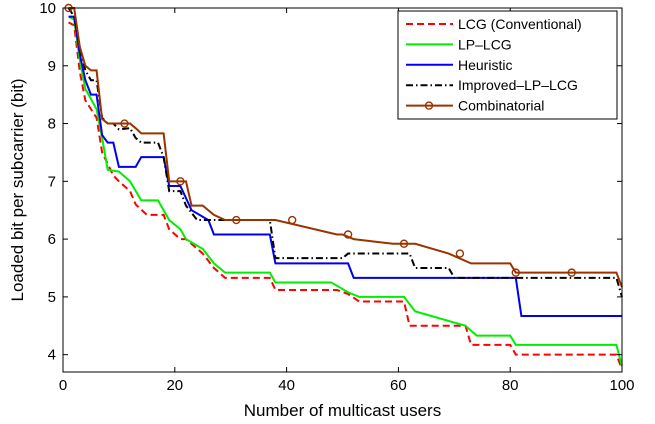 This screenshot has width=655, height=424. What do you see at coordinates (621, 385) in the screenshot?
I see `x-tick-label: 100` at bounding box center [621, 385].